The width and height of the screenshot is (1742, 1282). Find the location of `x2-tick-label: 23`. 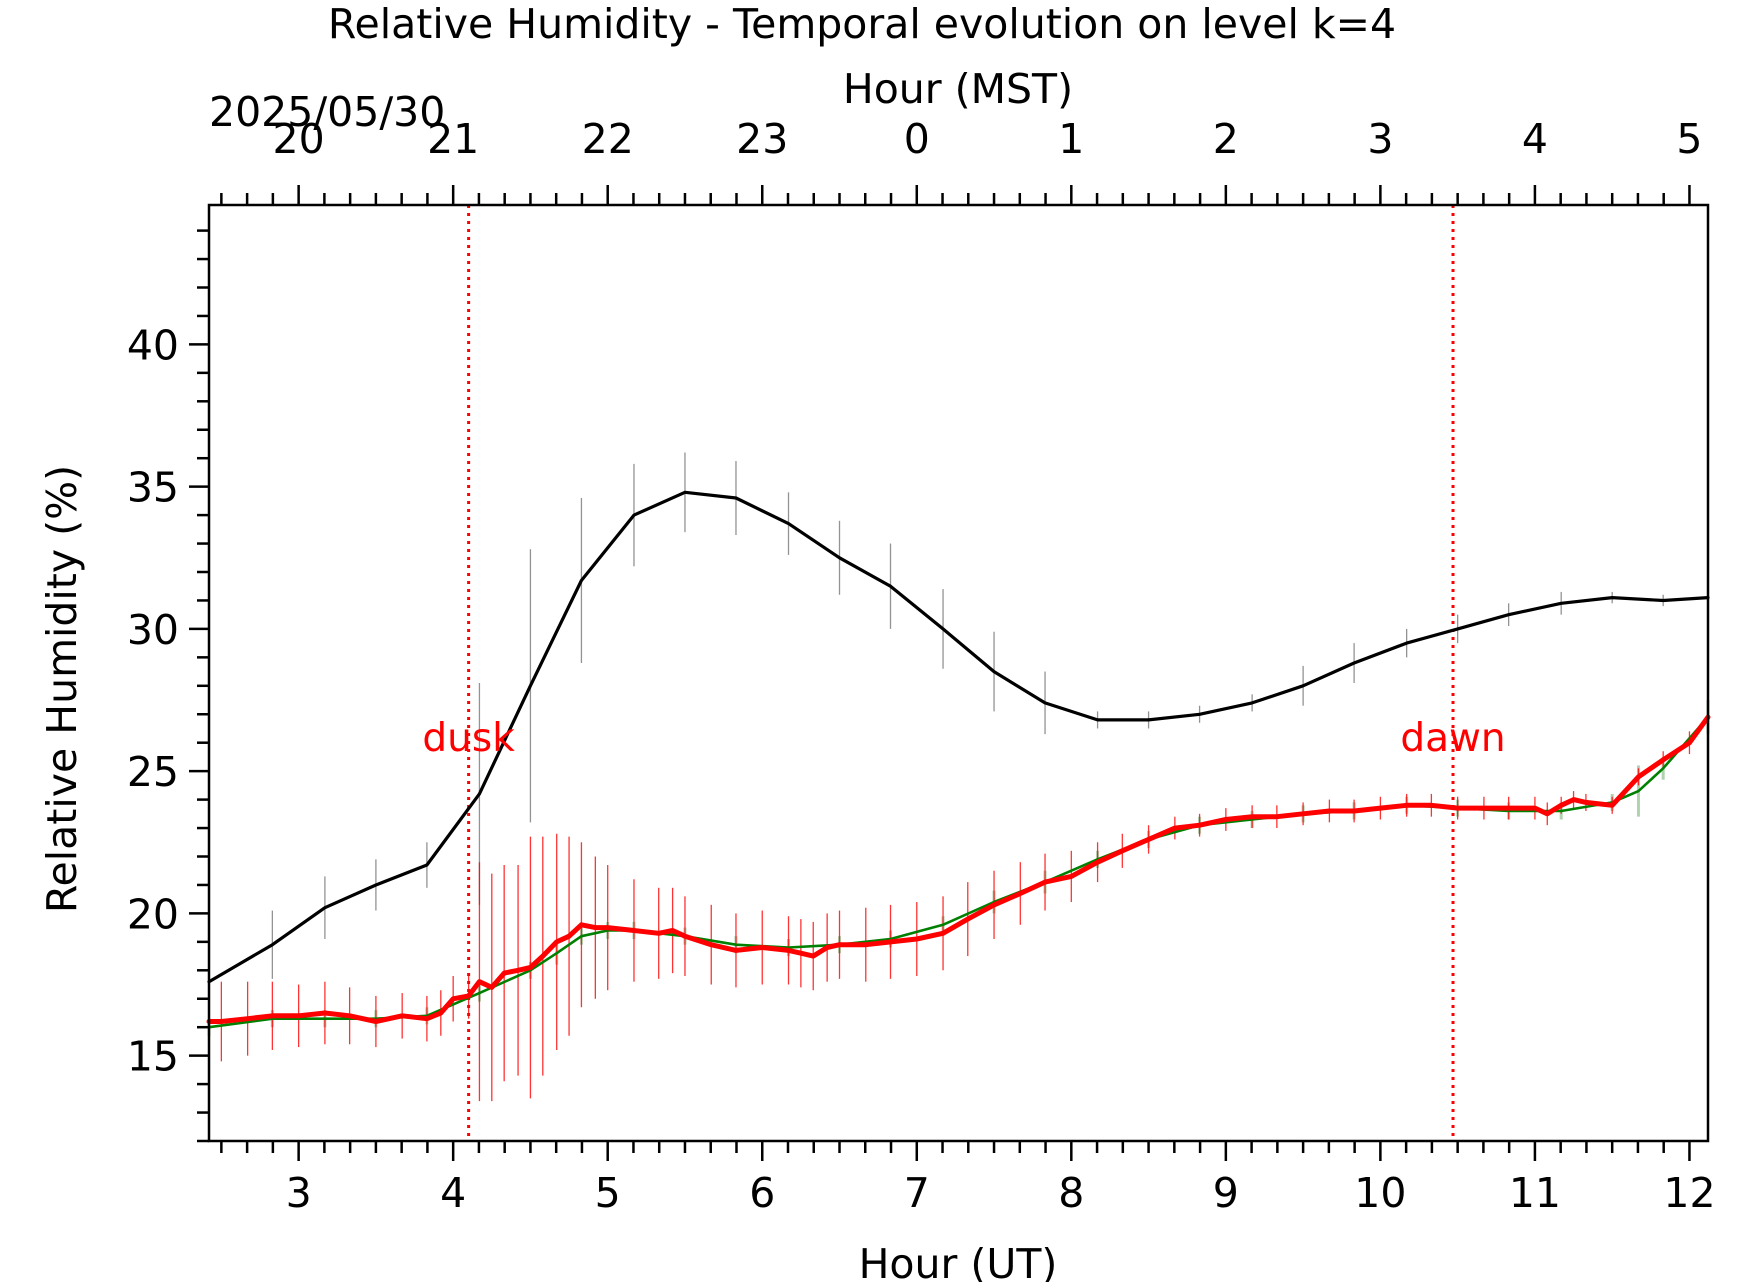

x2-tick-label: 23 is located at coordinates (762, 139).